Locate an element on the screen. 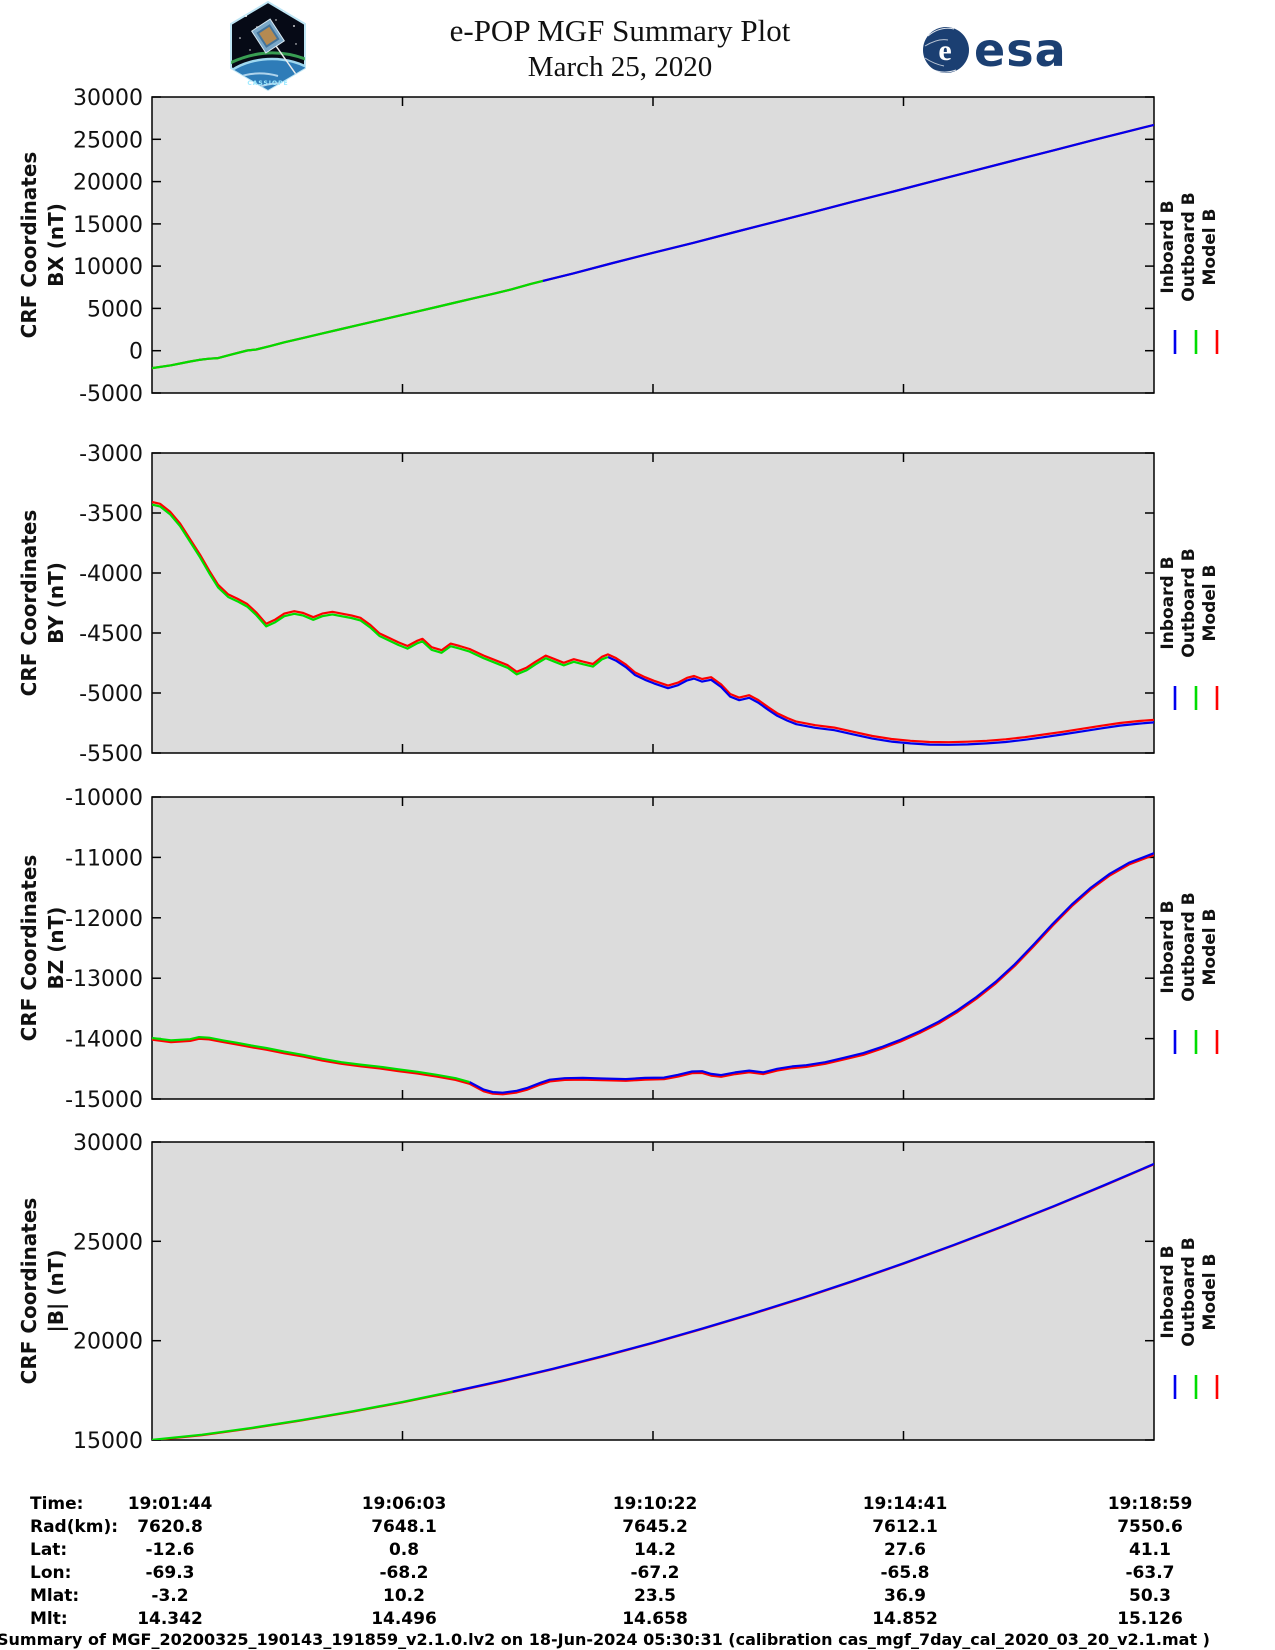 The image size is (1275, 1650). esa-globe-icon is located at coordinates (946, 50).